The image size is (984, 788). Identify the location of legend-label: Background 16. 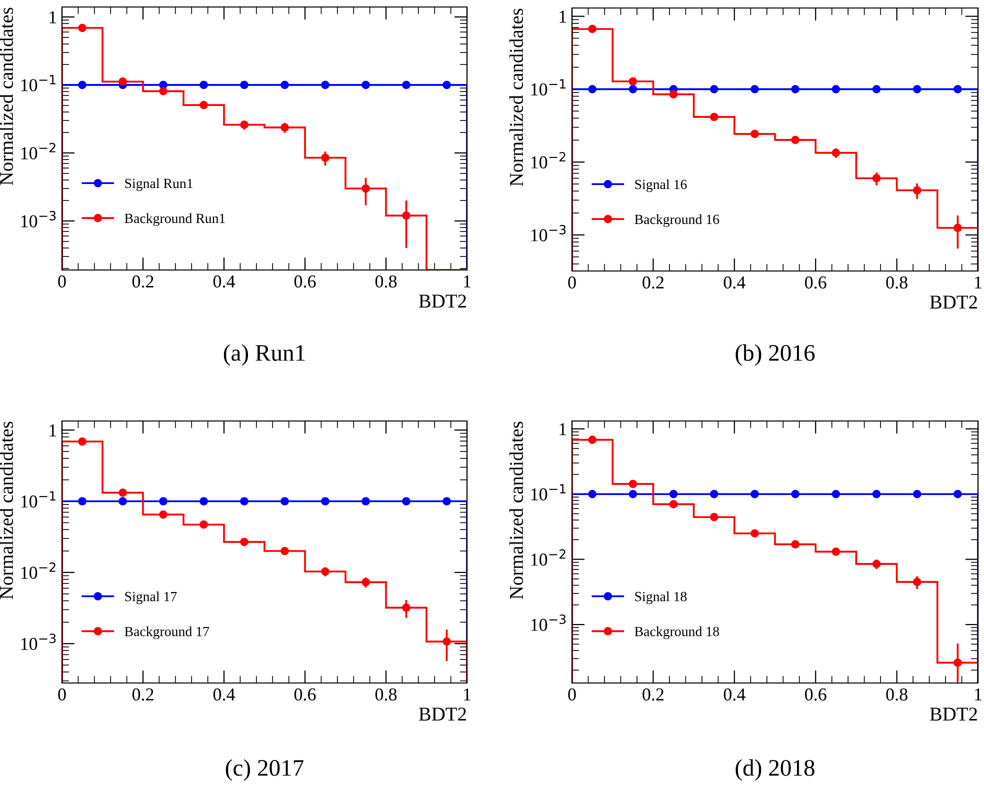
(677, 220).